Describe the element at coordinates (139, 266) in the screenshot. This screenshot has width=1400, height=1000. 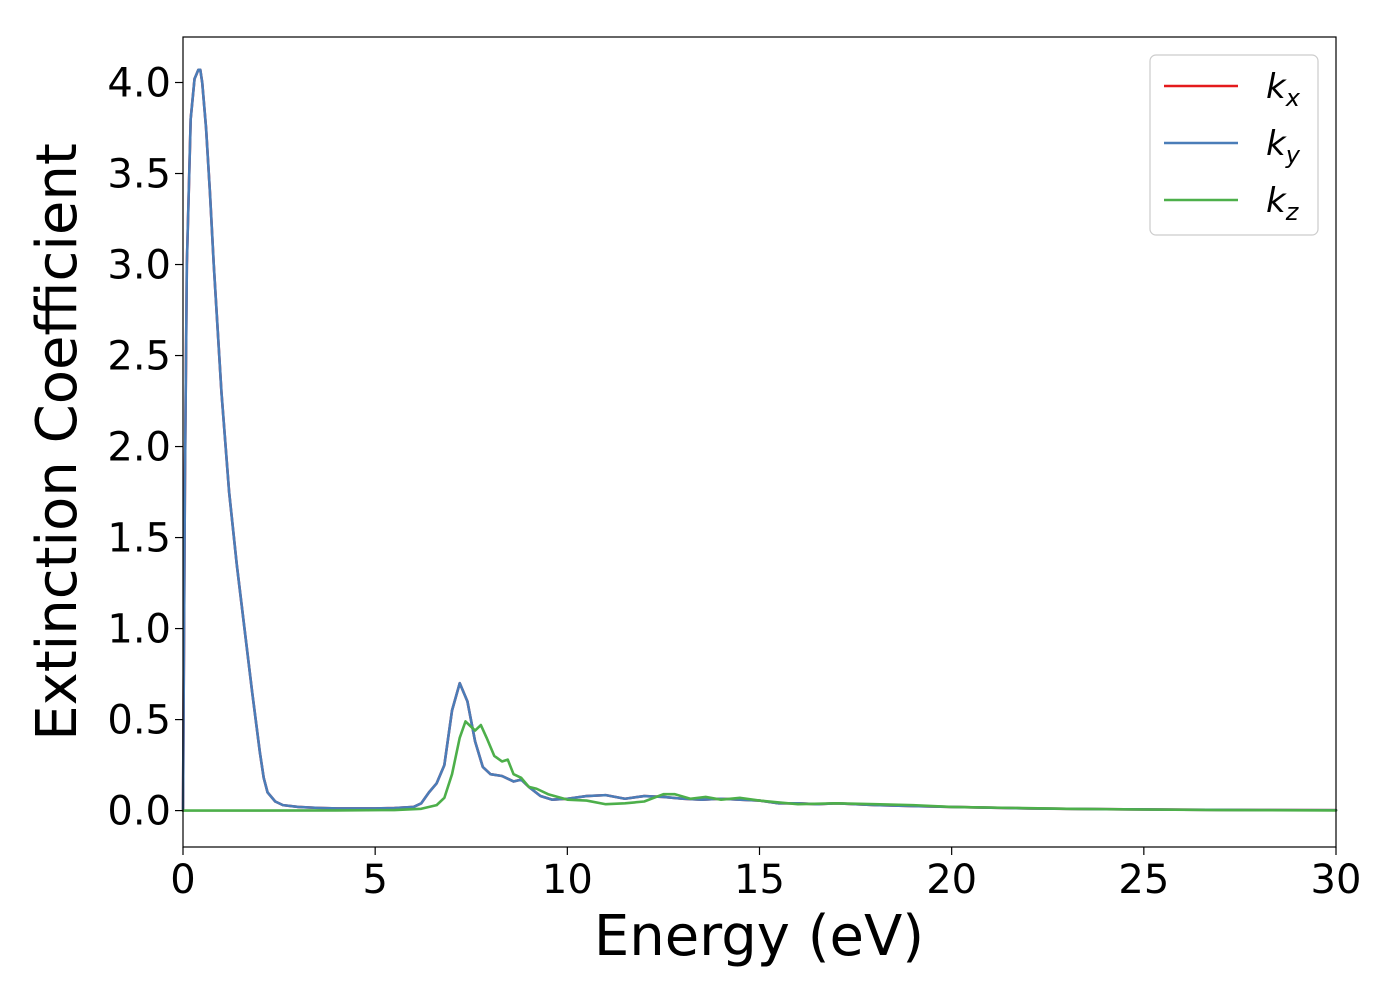
I see `y-tick-label: 3.0` at that location.